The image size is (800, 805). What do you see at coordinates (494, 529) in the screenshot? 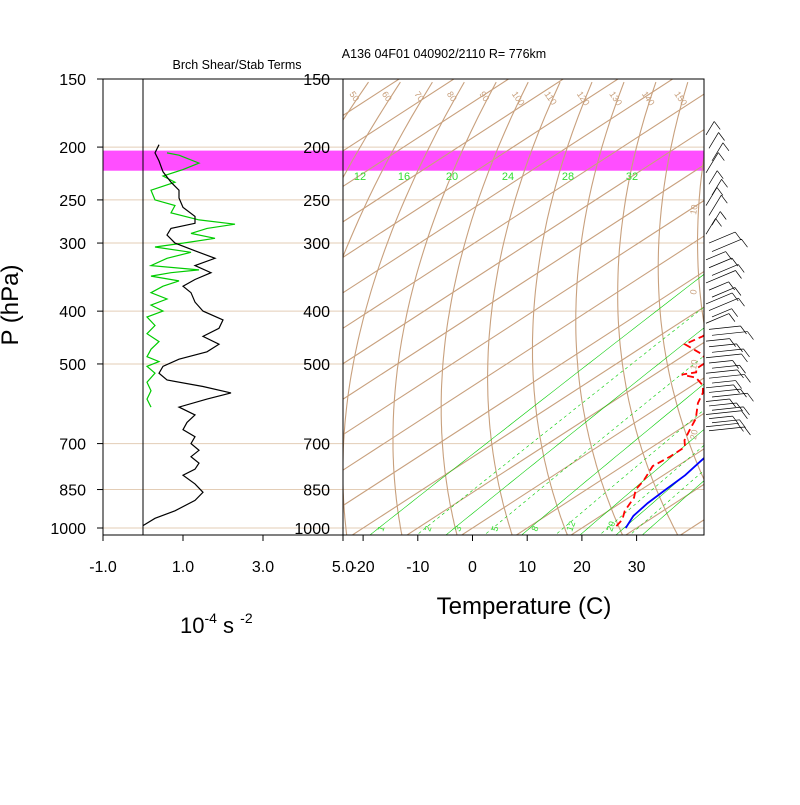
I see `mixing-ratio-bottom-label: 5` at bounding box center [494, 529].